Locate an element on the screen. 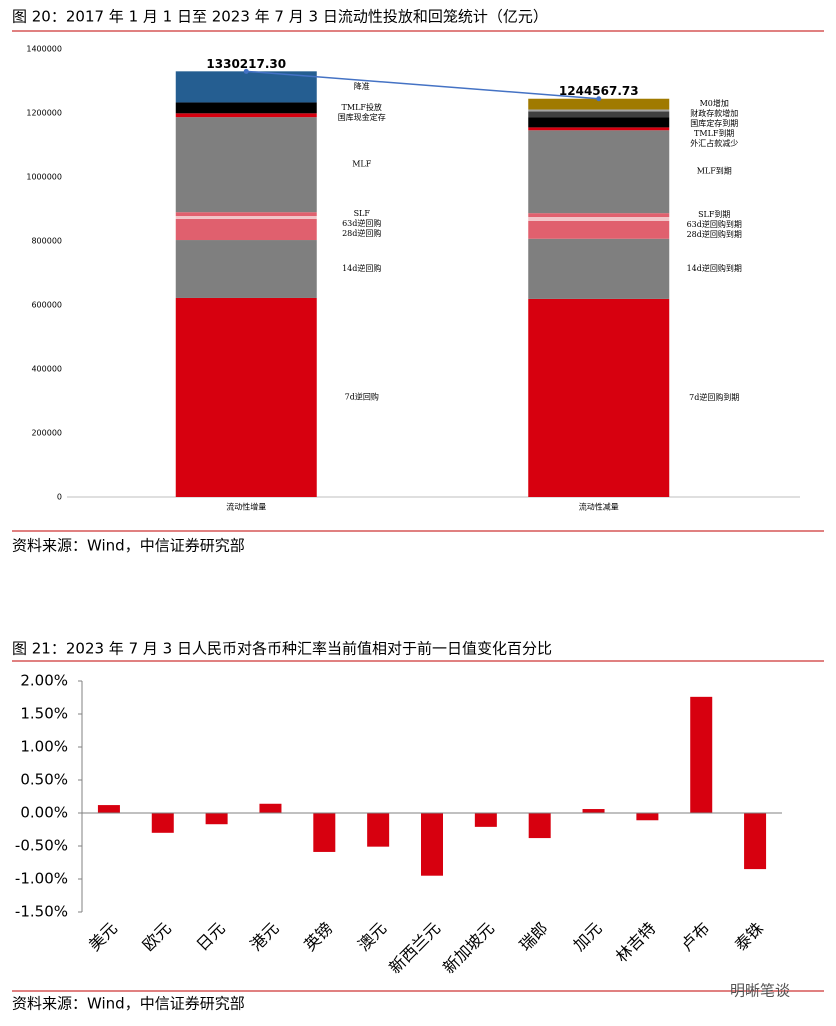 The width and height of the screenshot is (836, 1026). y-tick-label: 1.50% is located at coordinates (44, 714).